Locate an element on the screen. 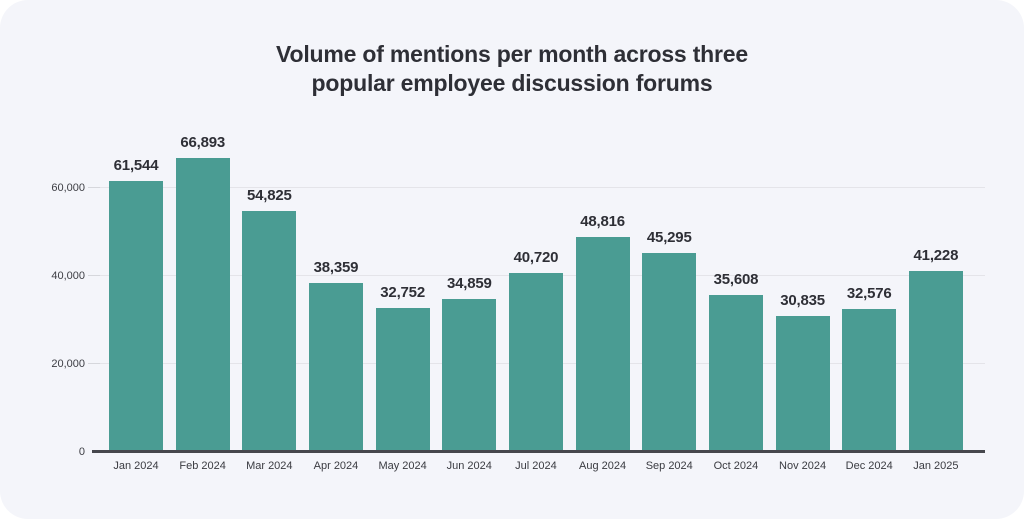 This screenshot has width=1024, height=519. bar-value-label: 54,825 is located at coordinates (269, 195).